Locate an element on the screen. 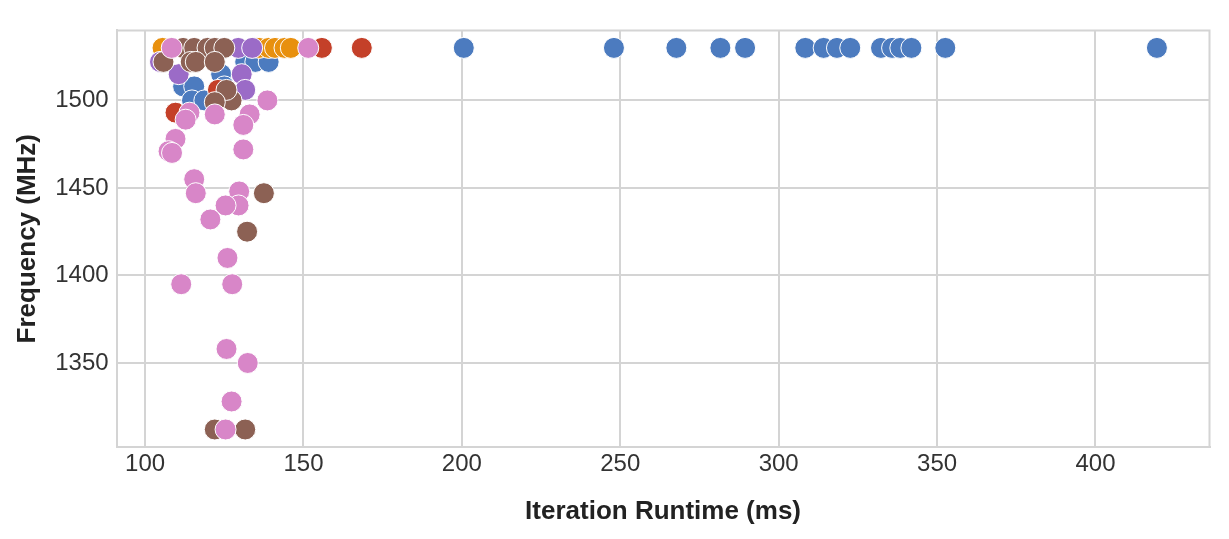 The height and width of the screenshot is (539, 1229). x-axis-title: Iteration Runtime (ms) is located at coordinates (663, 509).